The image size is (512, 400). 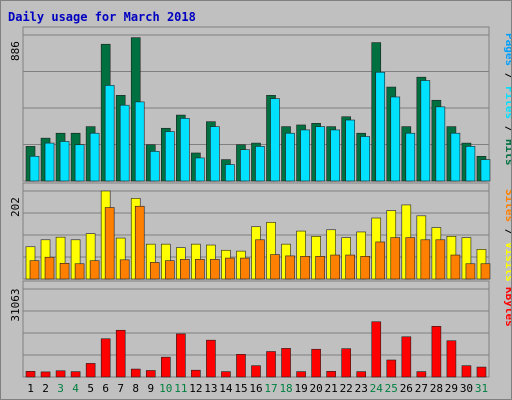 What do you see at coordinates (507, 152) in the screenshot?
I see `legend-hits: Hits` at bounding box center [507, 152].